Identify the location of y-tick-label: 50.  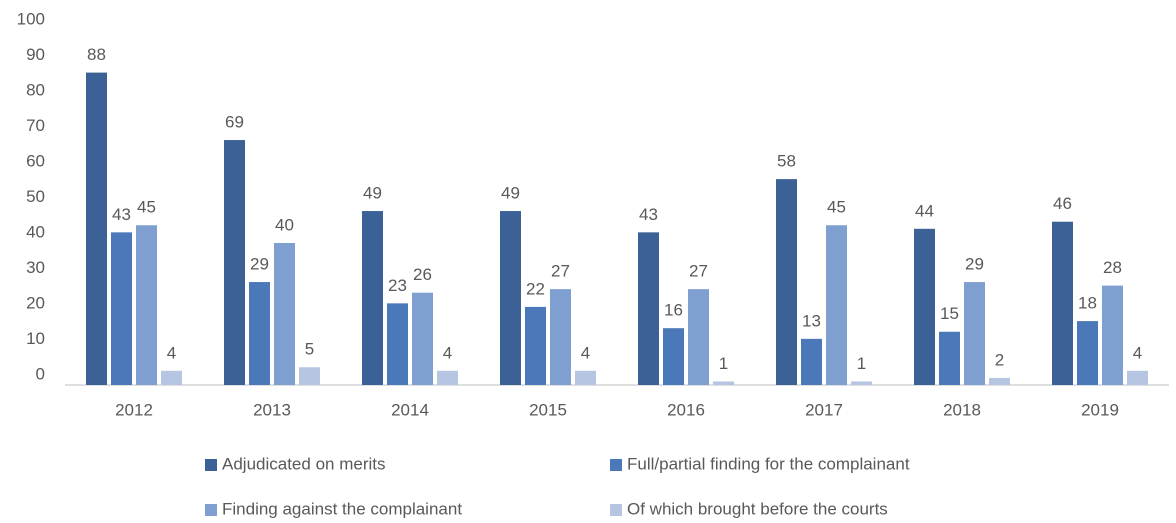
(35, 196).